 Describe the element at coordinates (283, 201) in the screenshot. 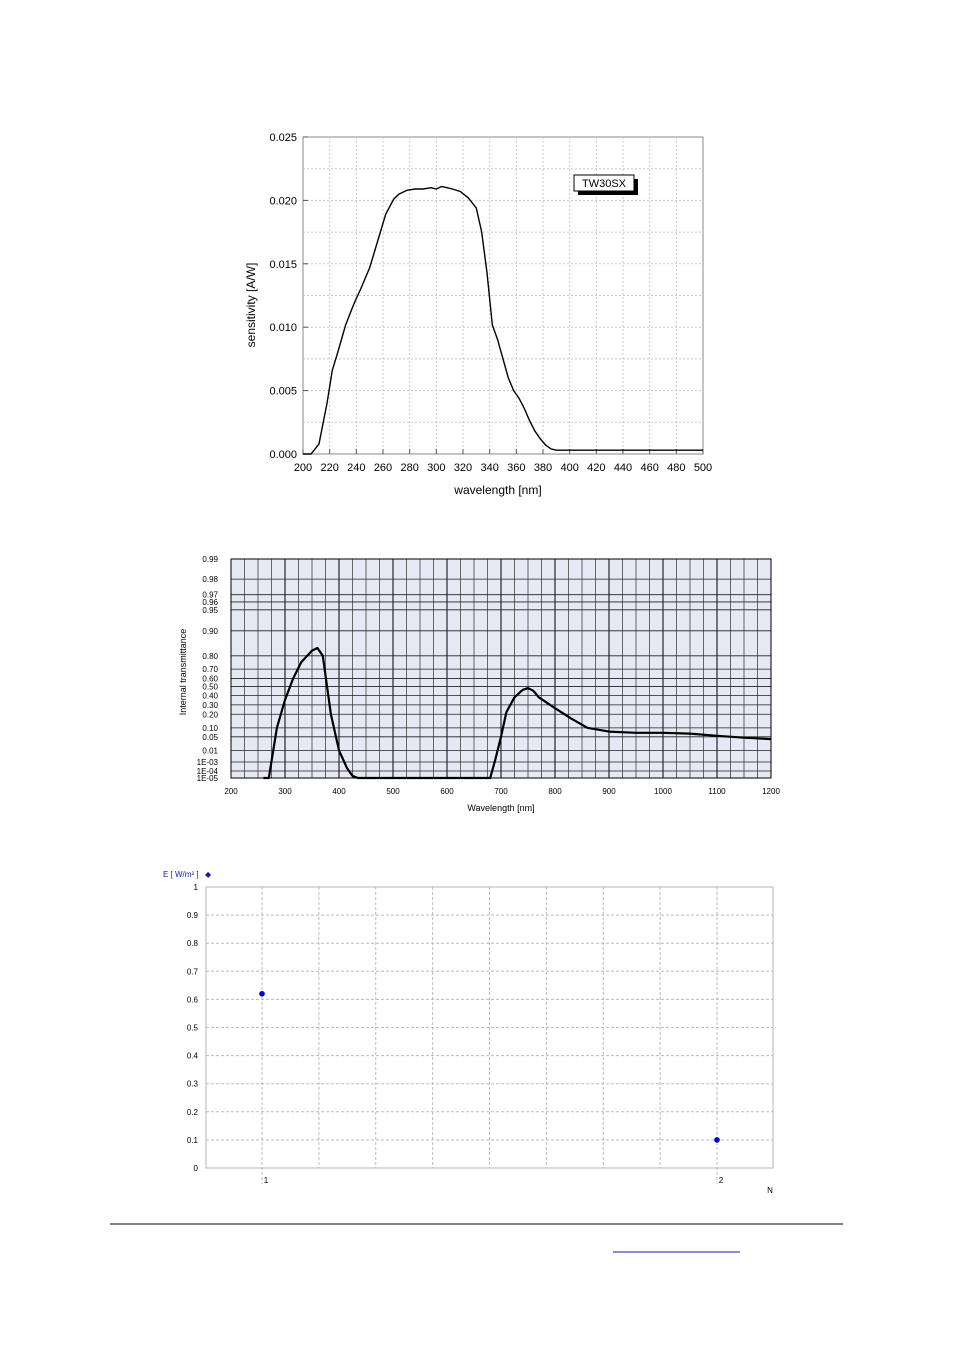

I see `y-tick-label: 0.020` at that location.